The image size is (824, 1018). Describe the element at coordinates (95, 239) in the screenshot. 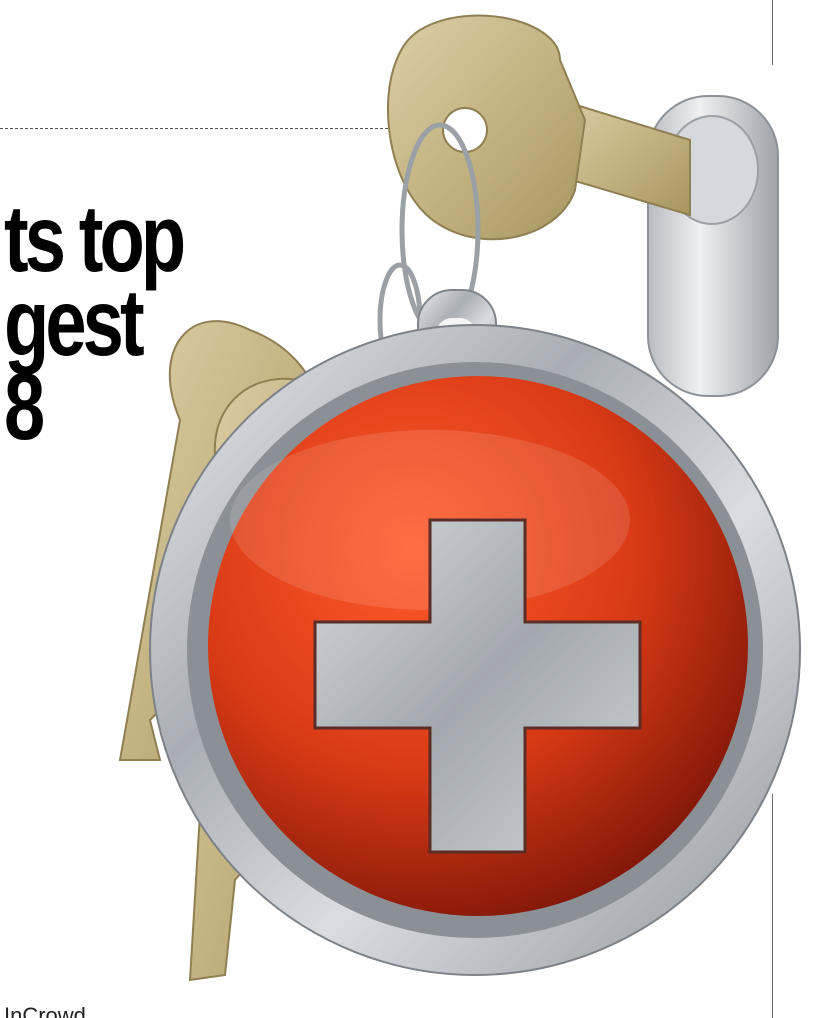

I see `headline-line-1: ts top` at that location.